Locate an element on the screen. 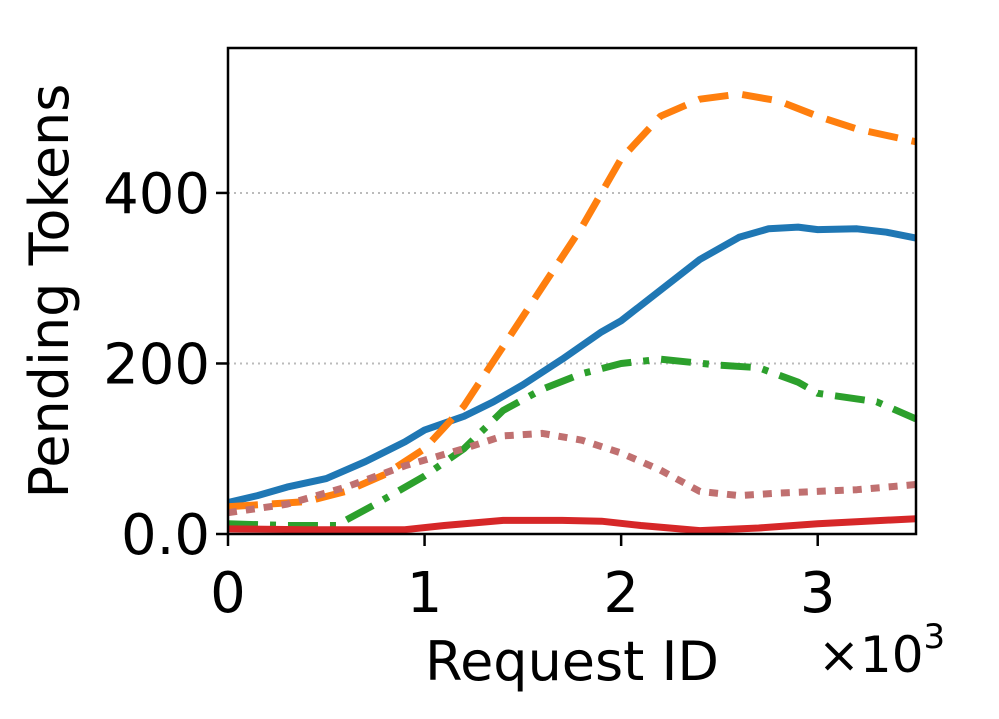 The width and height of the screenshot is (999, 719). y-tick-label-0: 0.0 is located at coordinates (165, 535).